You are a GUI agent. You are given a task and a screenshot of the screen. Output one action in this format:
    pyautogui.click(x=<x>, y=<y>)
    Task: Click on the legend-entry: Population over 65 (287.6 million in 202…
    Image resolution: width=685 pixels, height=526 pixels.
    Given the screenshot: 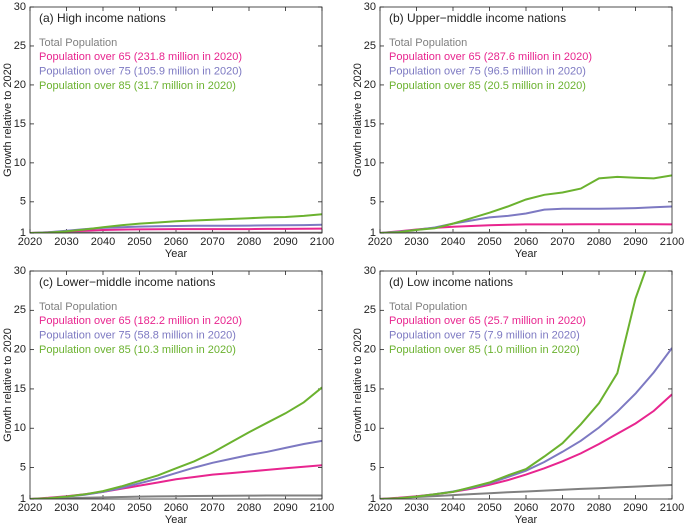 What is the action you would take?
    pyautogui.click(x=490, y=57)
    